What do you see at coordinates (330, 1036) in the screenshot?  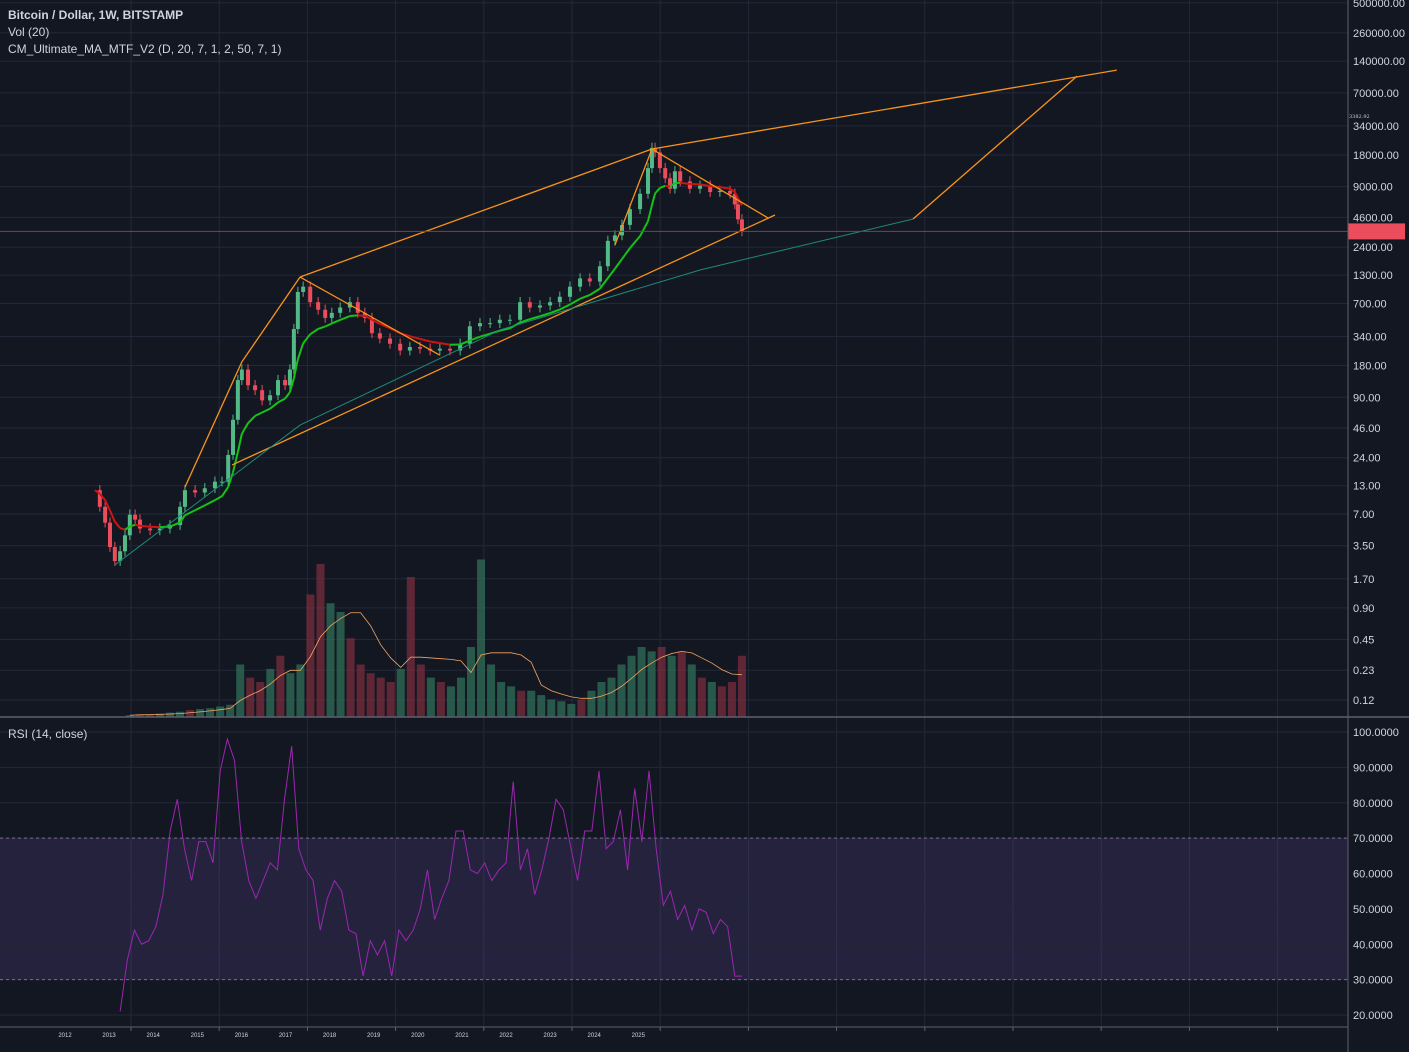 I see `time-axis-label: 2018` at bounding box center [330, 1036].